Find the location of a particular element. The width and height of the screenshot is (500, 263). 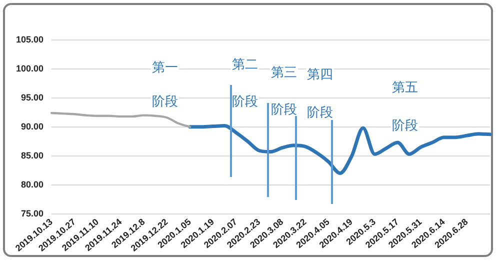

line-series is located at coordinates (121, 120).